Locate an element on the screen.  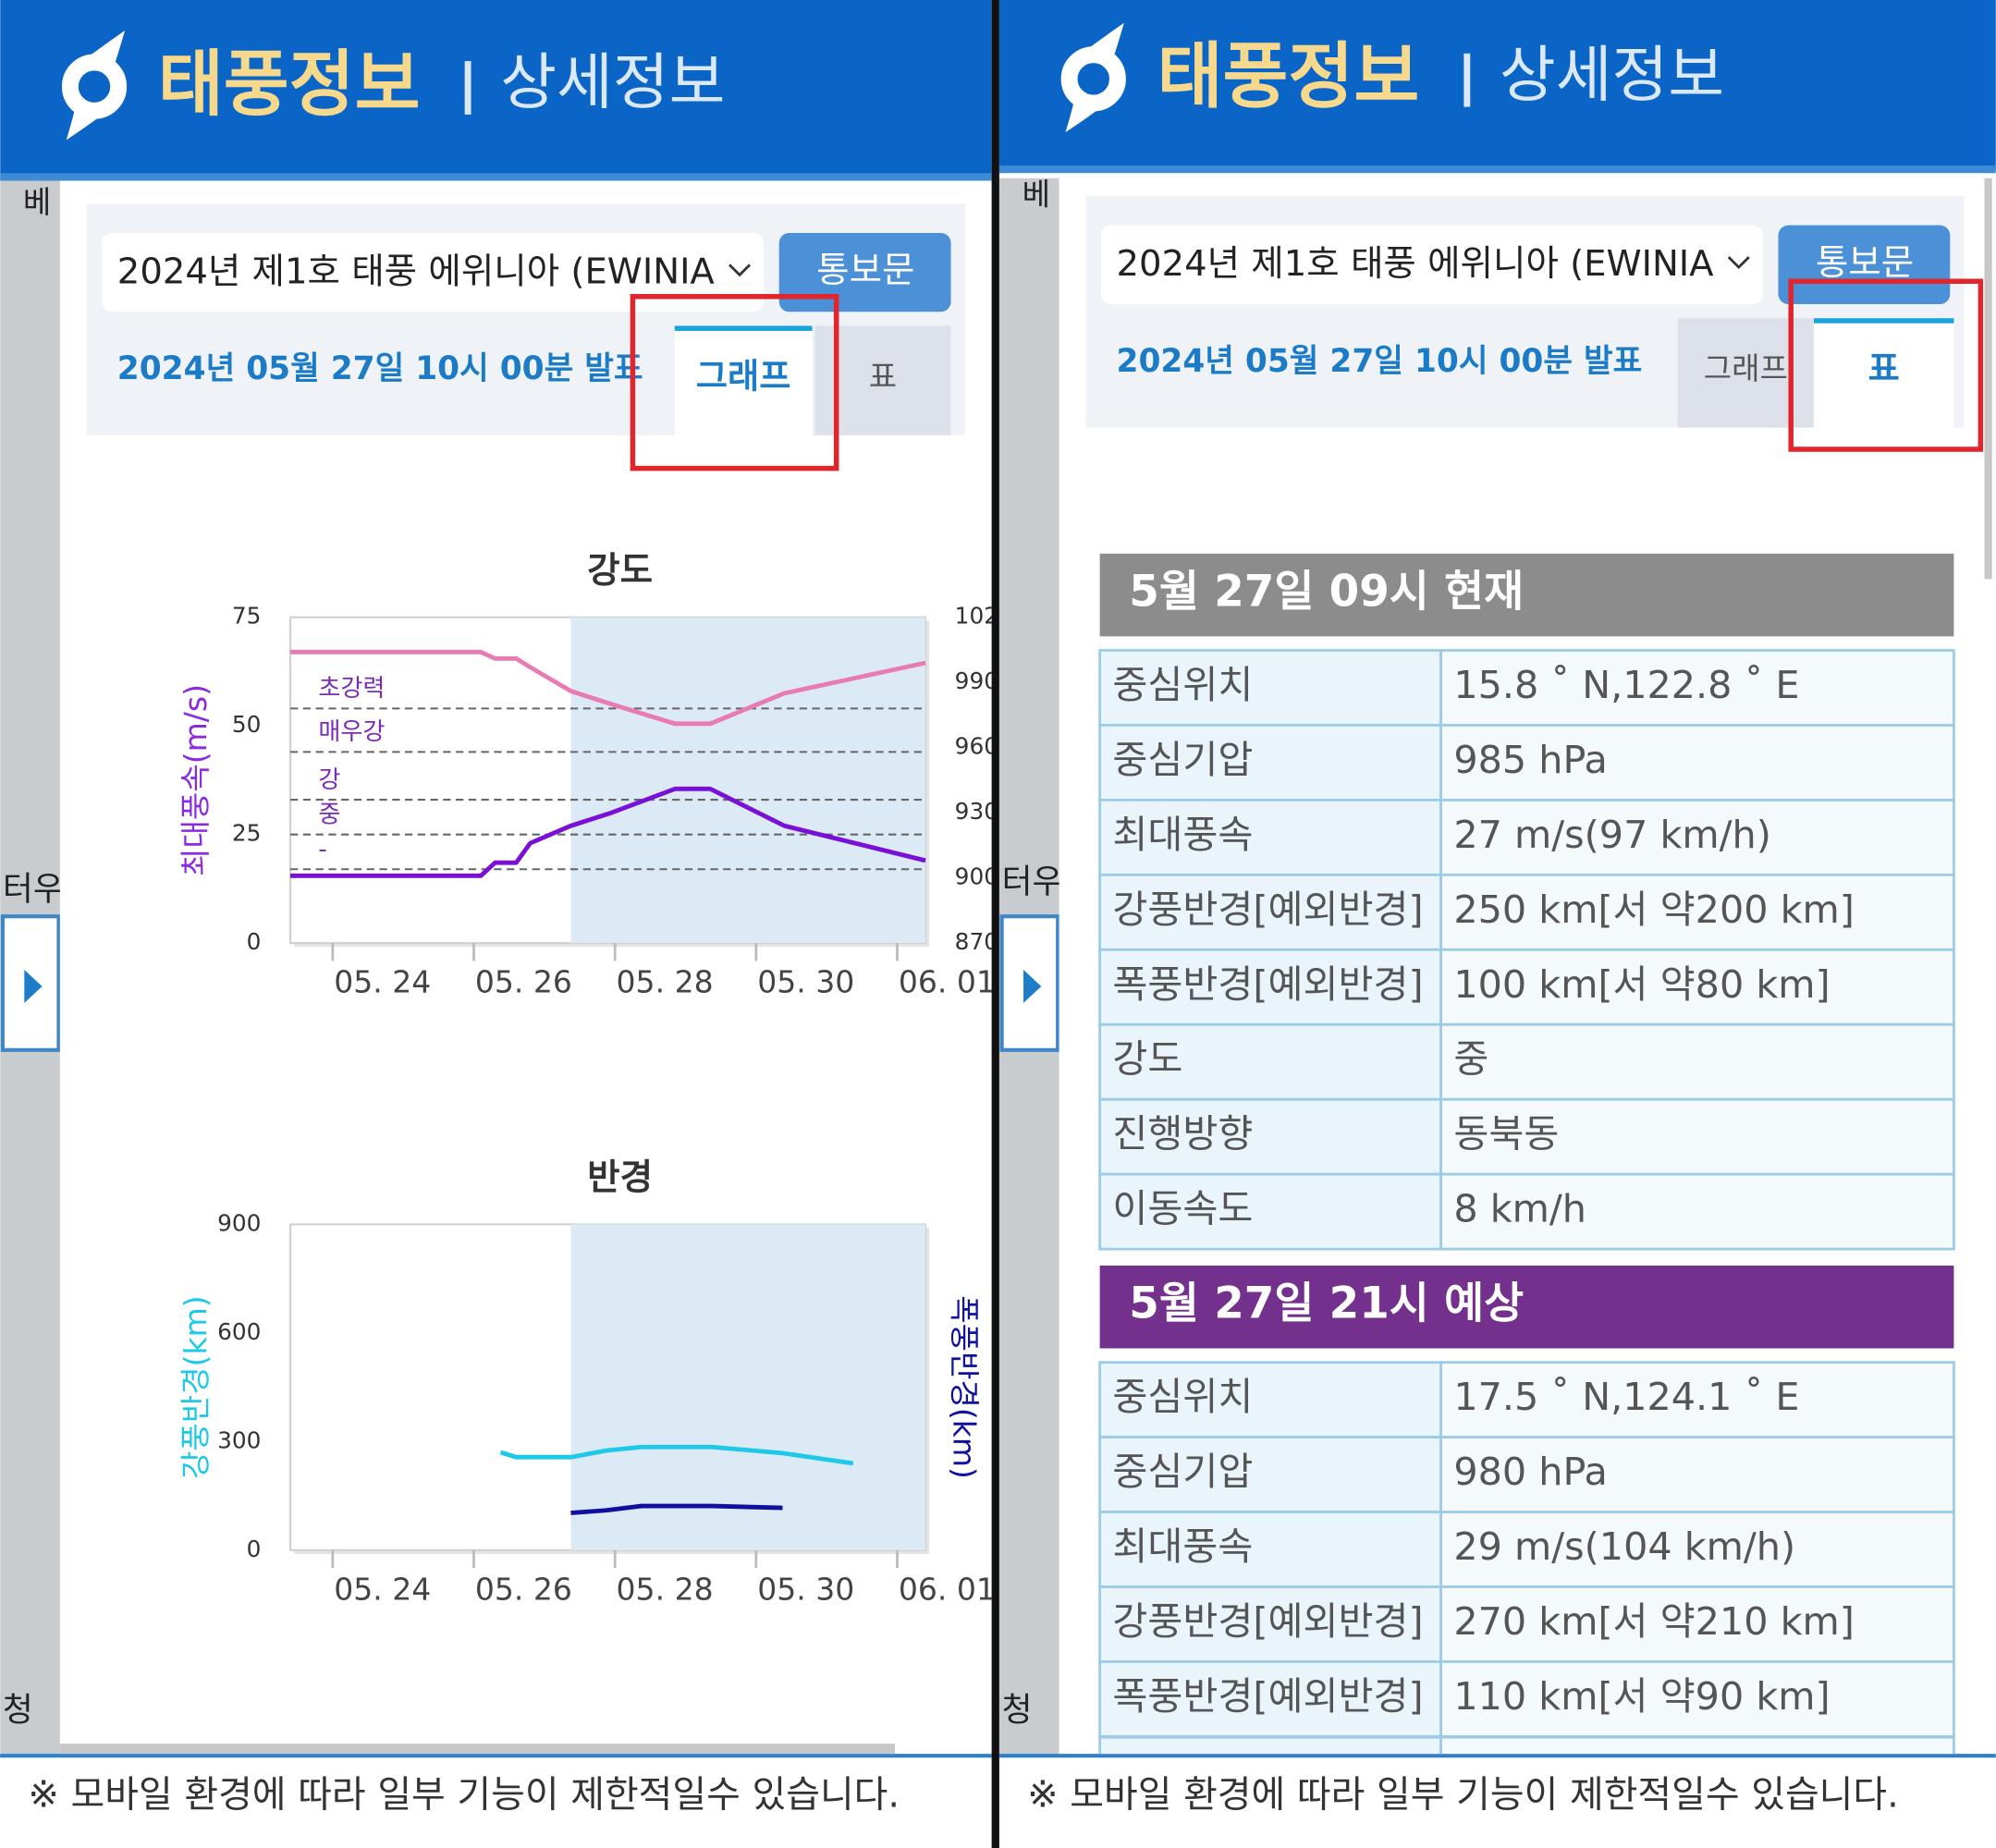
y2-tick-label: 930 is located at coordinates (977, 811).